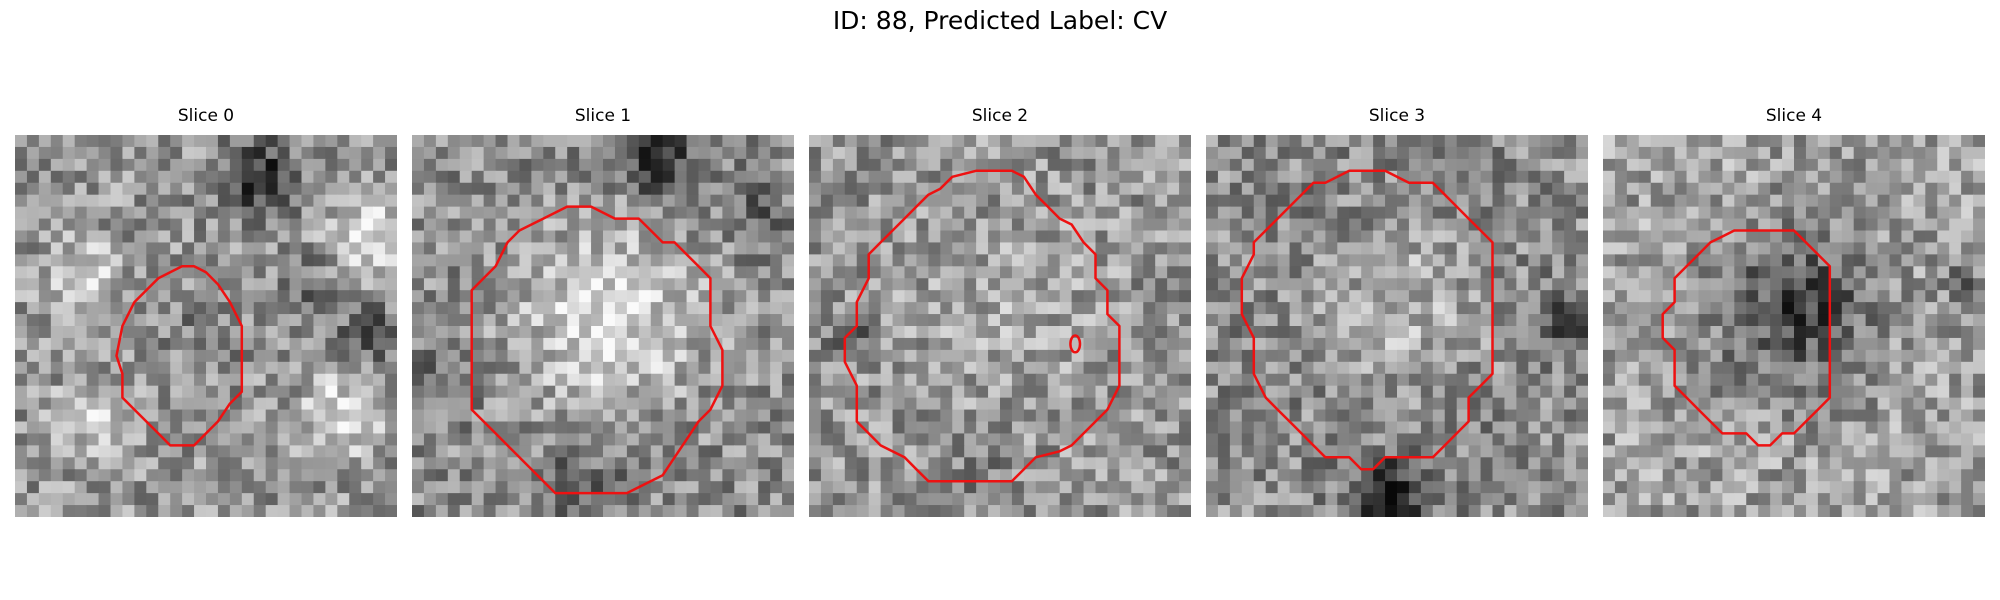  I want to click on slice-panel-1: Slice 1, so click(603, 311).